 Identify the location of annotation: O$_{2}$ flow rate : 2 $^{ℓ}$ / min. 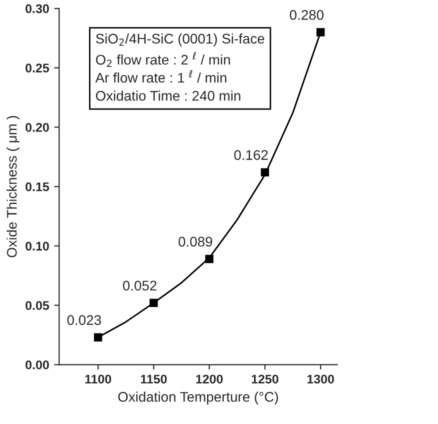
(163, 59).